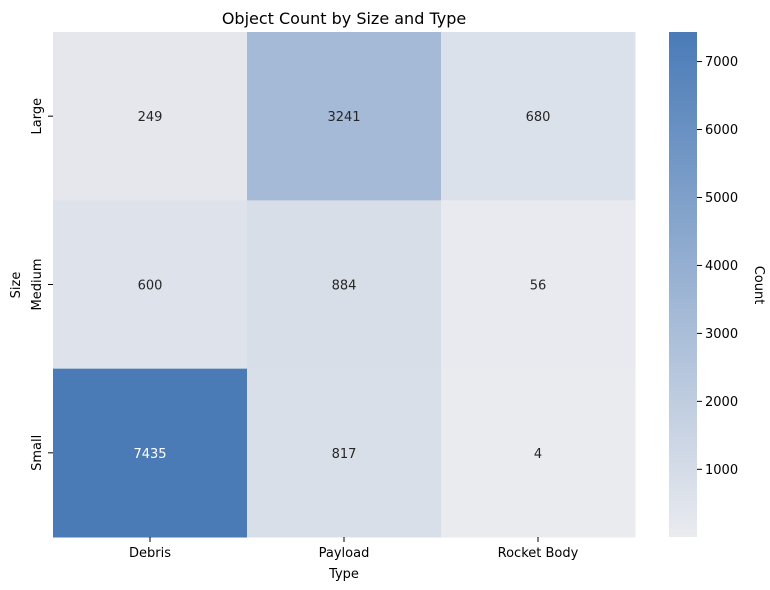 The height and width of the screenshot is (590, 770). What do you see at coordinates (683, 284) in the screenshot?
I see `colorbar` at bounding box center [683, 284].